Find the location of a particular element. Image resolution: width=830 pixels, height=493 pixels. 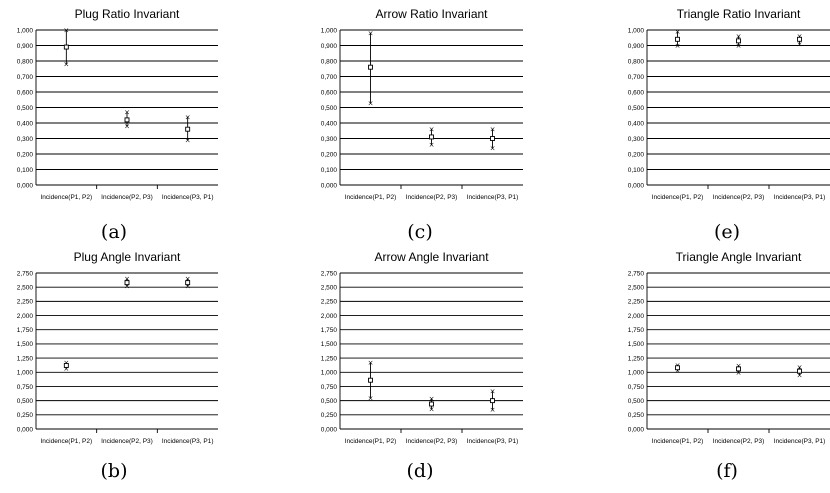

chart-title: Triangle Angle Invariant is located at coordinates (739, 257).